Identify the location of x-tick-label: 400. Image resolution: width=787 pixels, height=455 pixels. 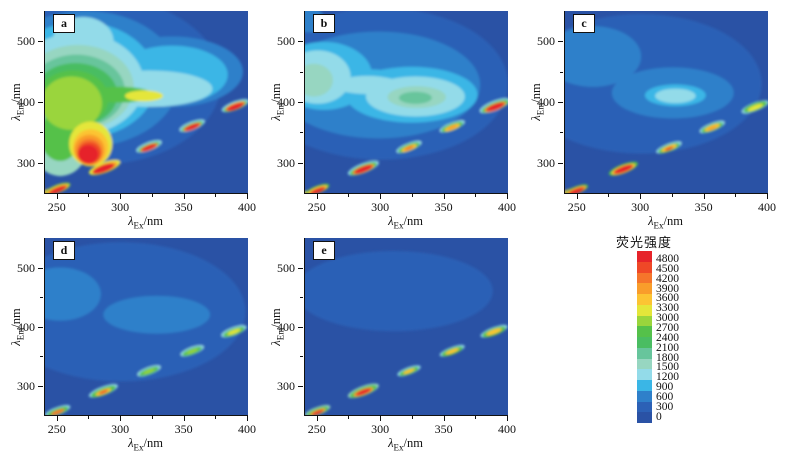
(767, 207).